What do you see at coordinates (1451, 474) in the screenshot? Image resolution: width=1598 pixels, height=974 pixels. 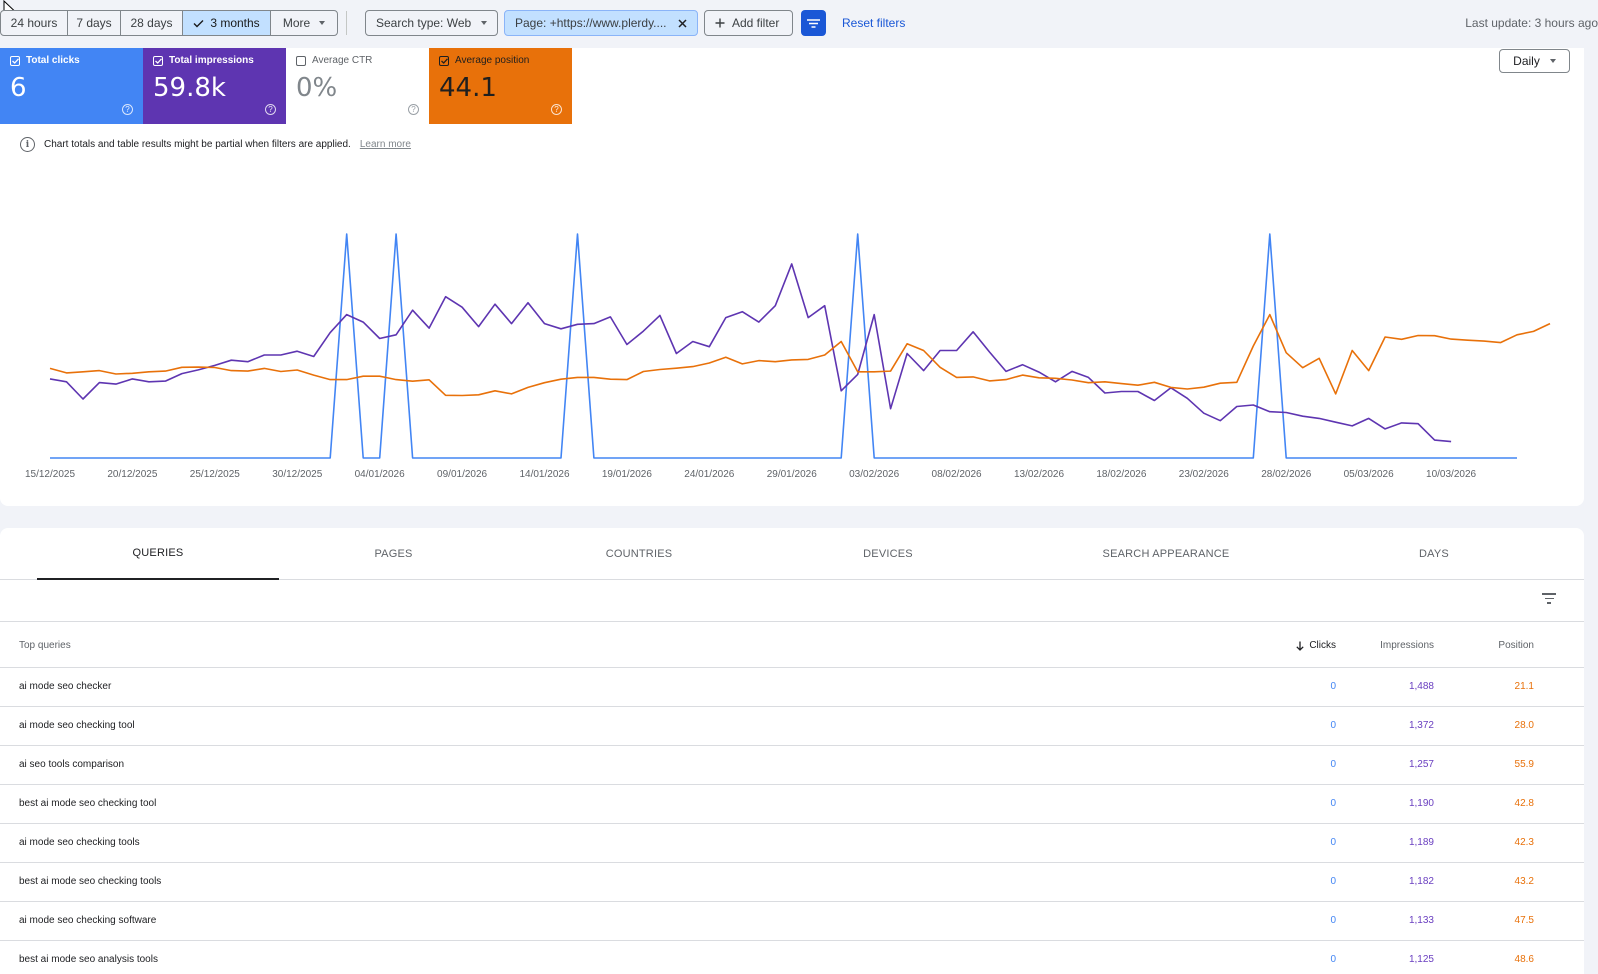 I see `x-tick-label: 10/03/2026` at bounding box center [1451, 474].